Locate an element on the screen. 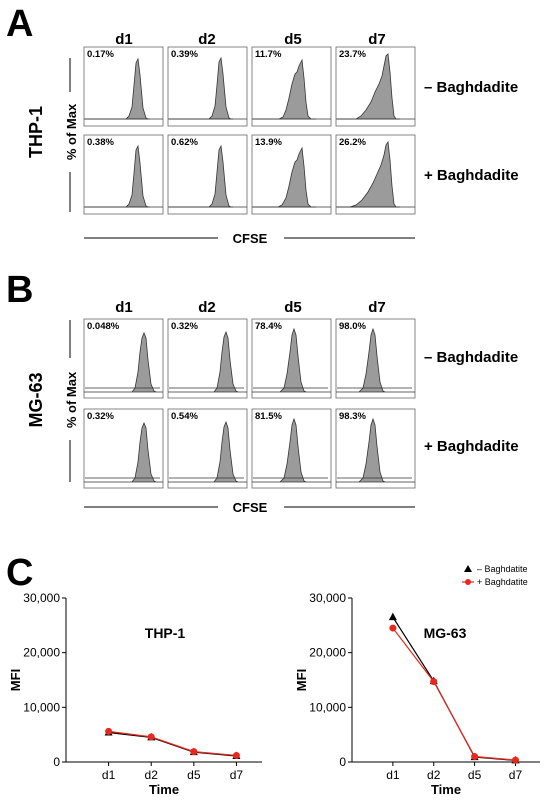 The image size is (550, 802). histogram-b-r1-c1: 0.048% is located at coordinates (123, 358).